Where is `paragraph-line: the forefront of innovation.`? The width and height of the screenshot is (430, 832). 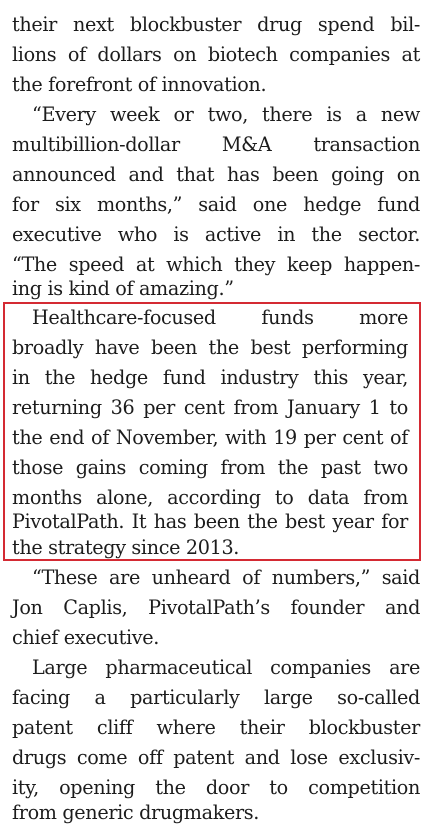
paragraph-line: the forefront of innovation. is located at coordinates (139, 84).